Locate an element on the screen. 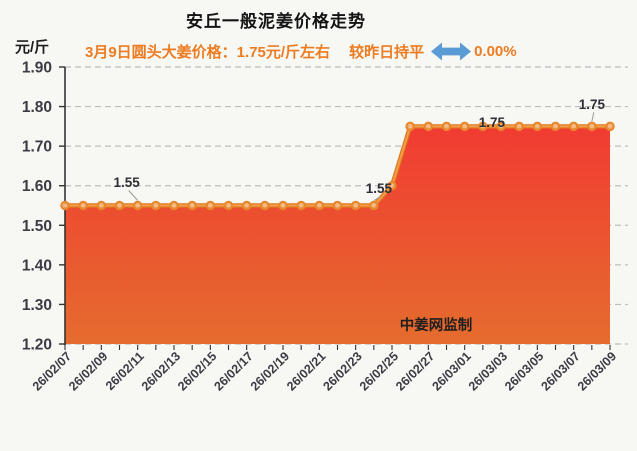  svg-text: 26/03/09 is located at coordinates (597, 371).